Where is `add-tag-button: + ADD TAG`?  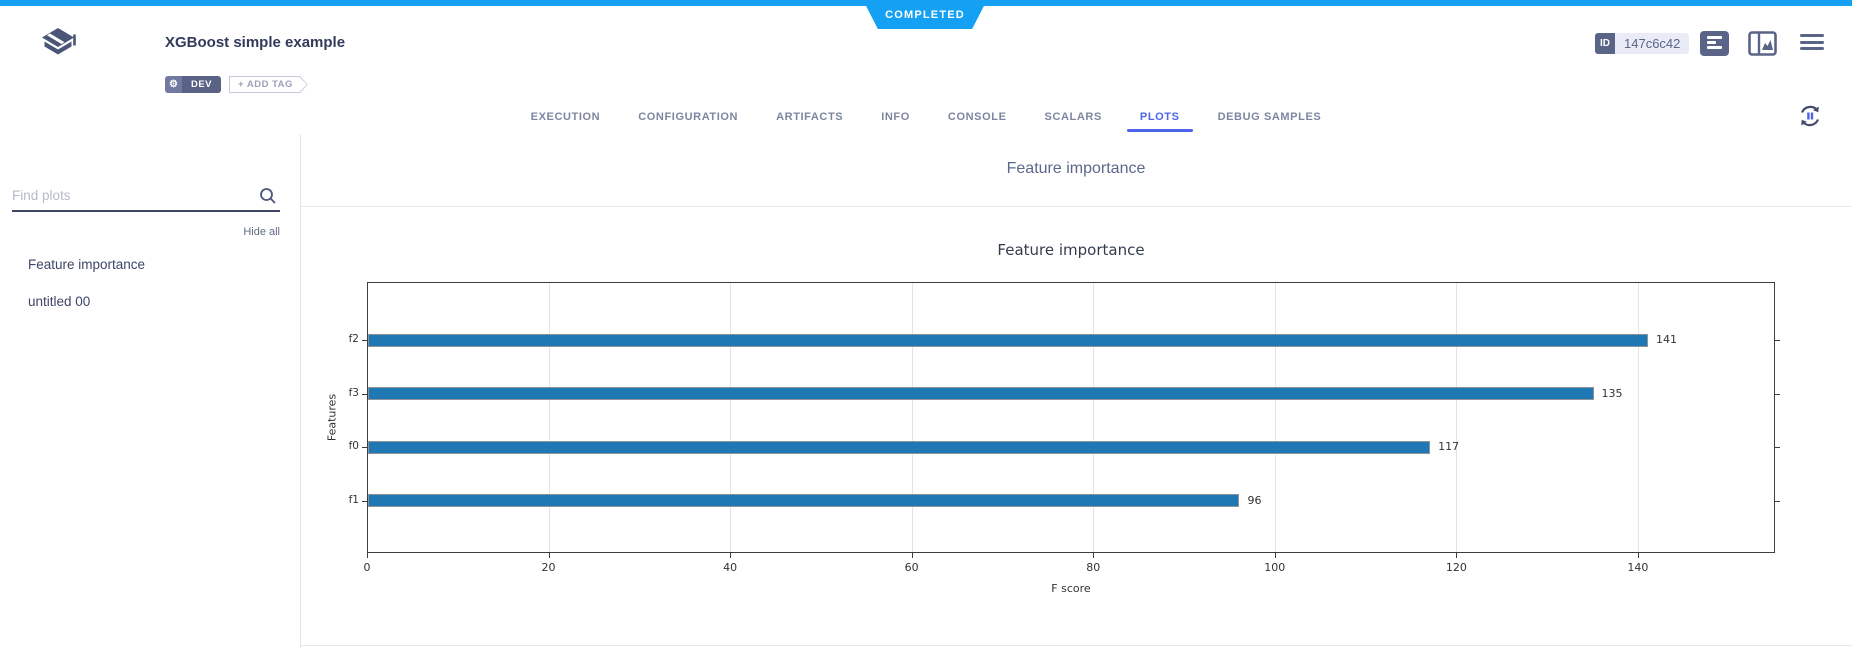 add-tag-button: + ADD TAG is located at coordinates (268, 84).